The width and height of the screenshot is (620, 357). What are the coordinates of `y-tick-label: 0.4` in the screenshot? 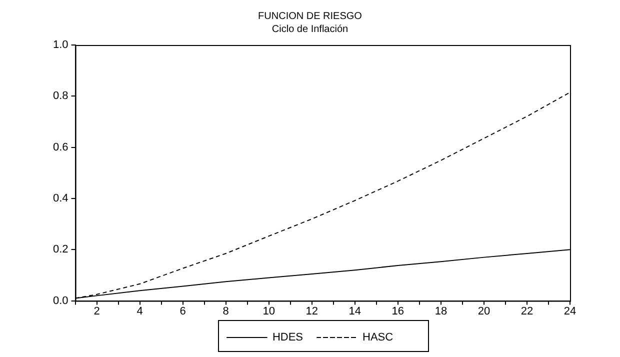 It's located at (60, 198).